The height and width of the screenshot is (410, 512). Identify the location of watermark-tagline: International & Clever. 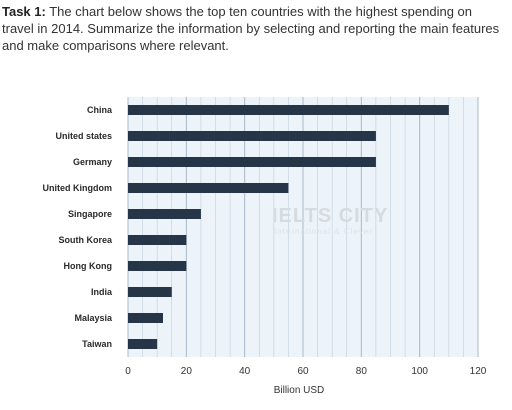
(323, 231).